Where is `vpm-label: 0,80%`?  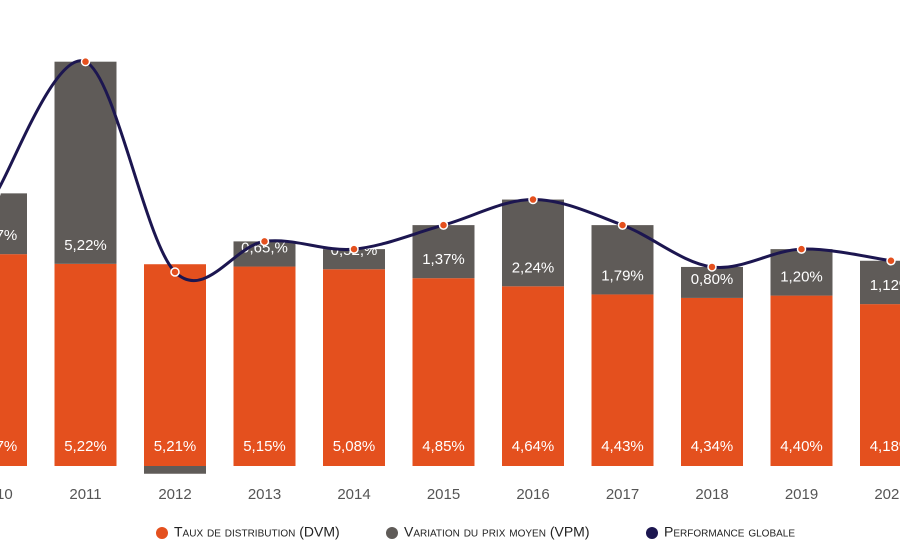
vpm-label: 0,80% is located at coordinates (712, 279).